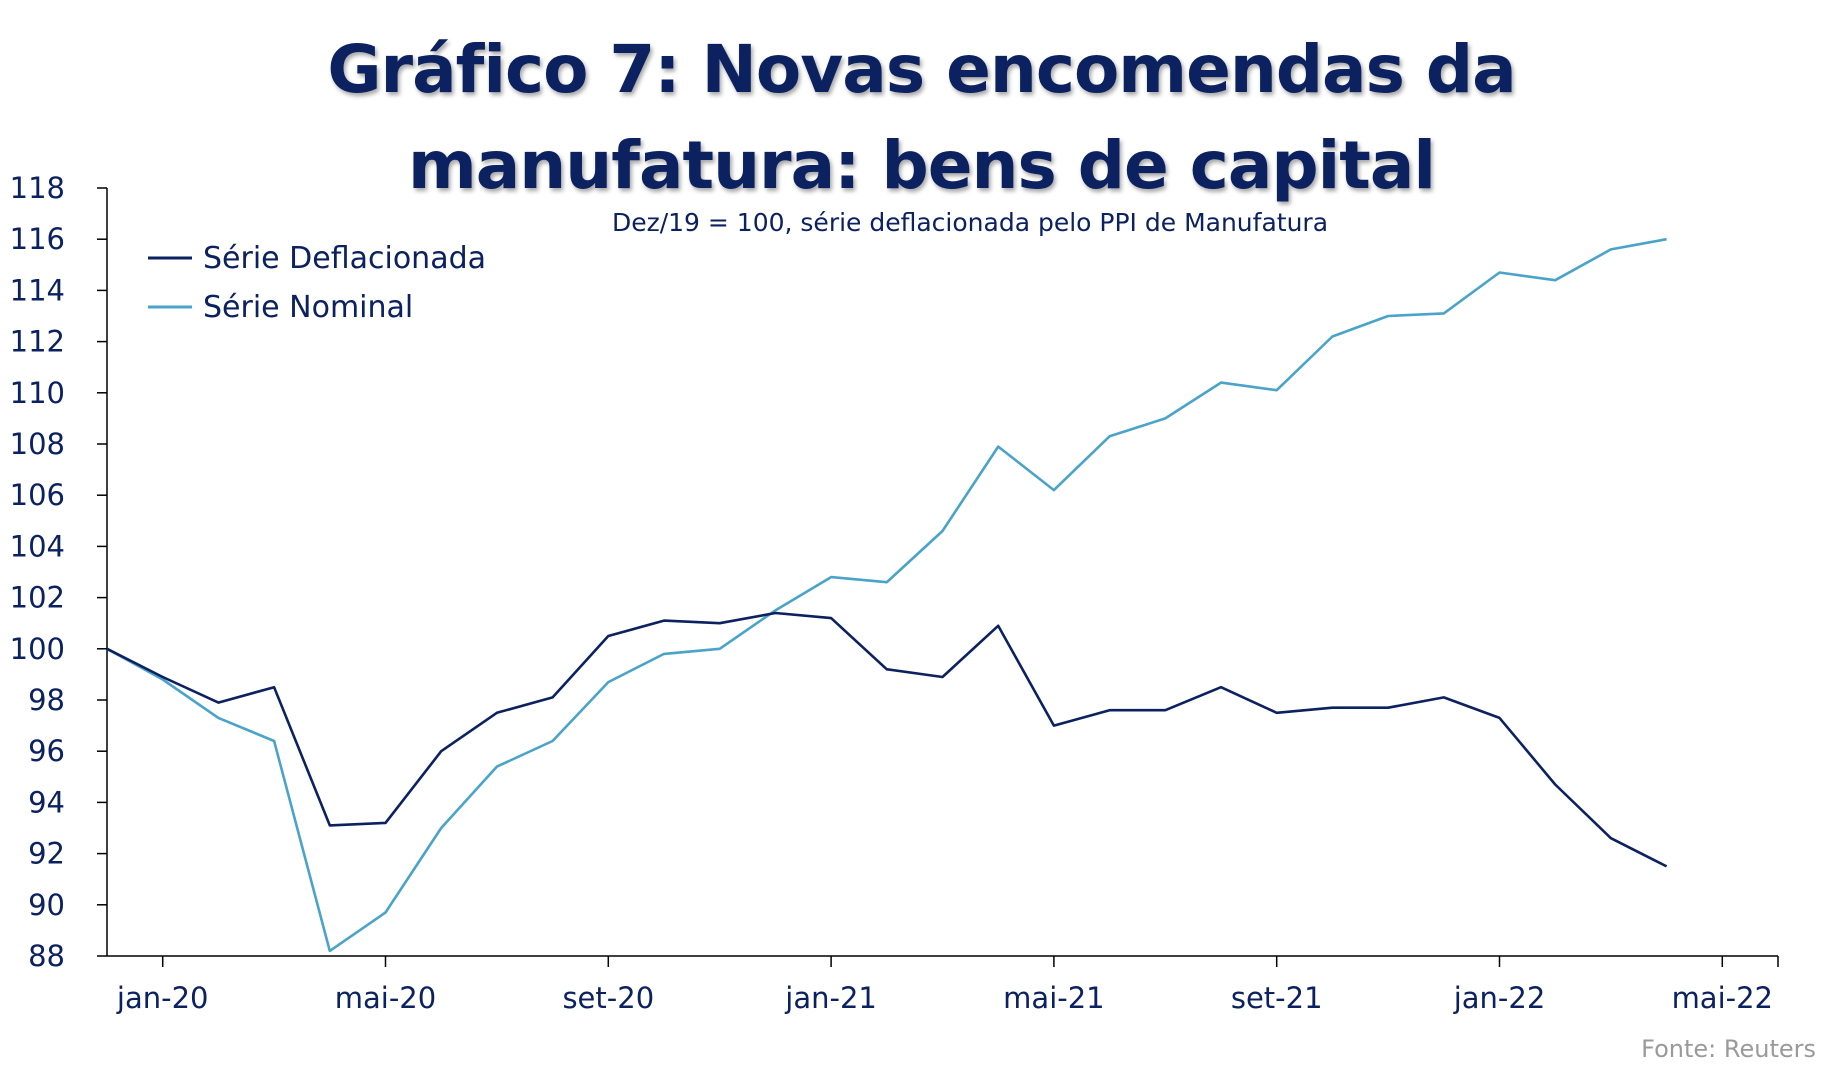  Describe the element at coordinates (37, 239) in the screenshot. I see `y-tick-label: 116` at that location.